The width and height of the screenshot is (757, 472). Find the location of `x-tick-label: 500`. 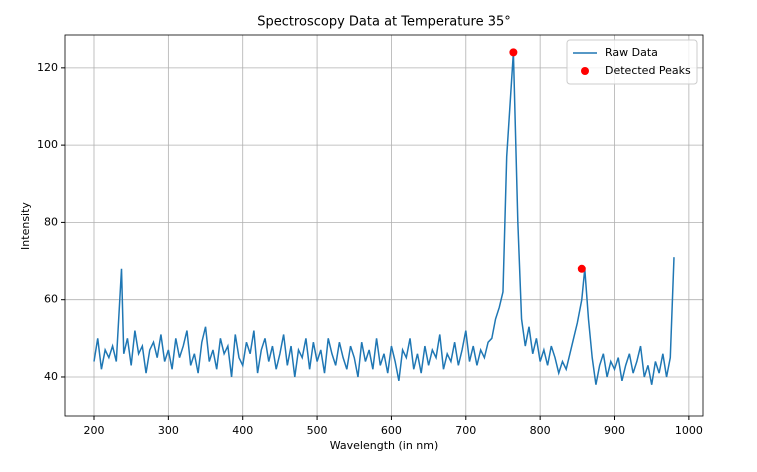

x-tick-label: 500 is located at coordinates (317, 430).